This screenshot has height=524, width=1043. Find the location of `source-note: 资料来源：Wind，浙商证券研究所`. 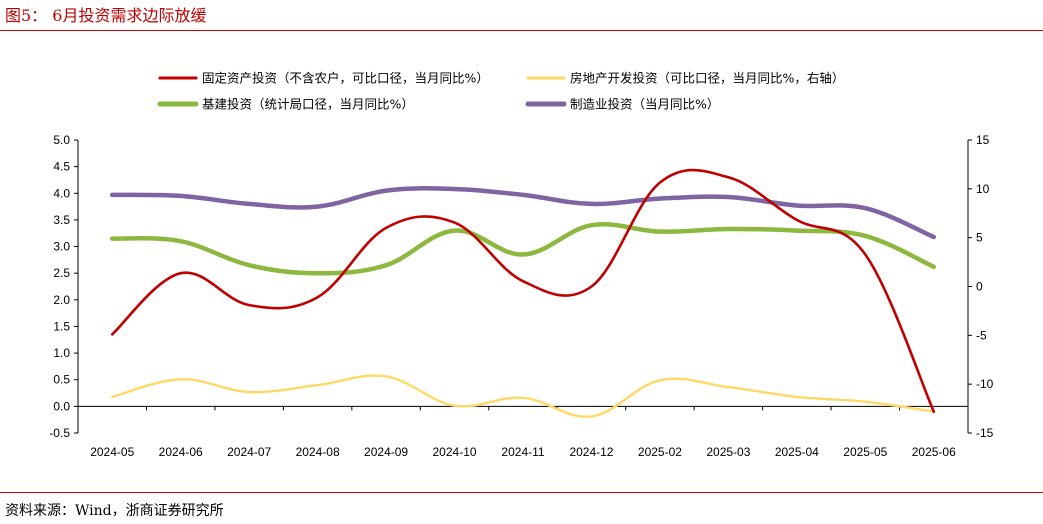

source-note: 资料来源：Wind，浙商证券研究所 is located at coordinates (114, 511).